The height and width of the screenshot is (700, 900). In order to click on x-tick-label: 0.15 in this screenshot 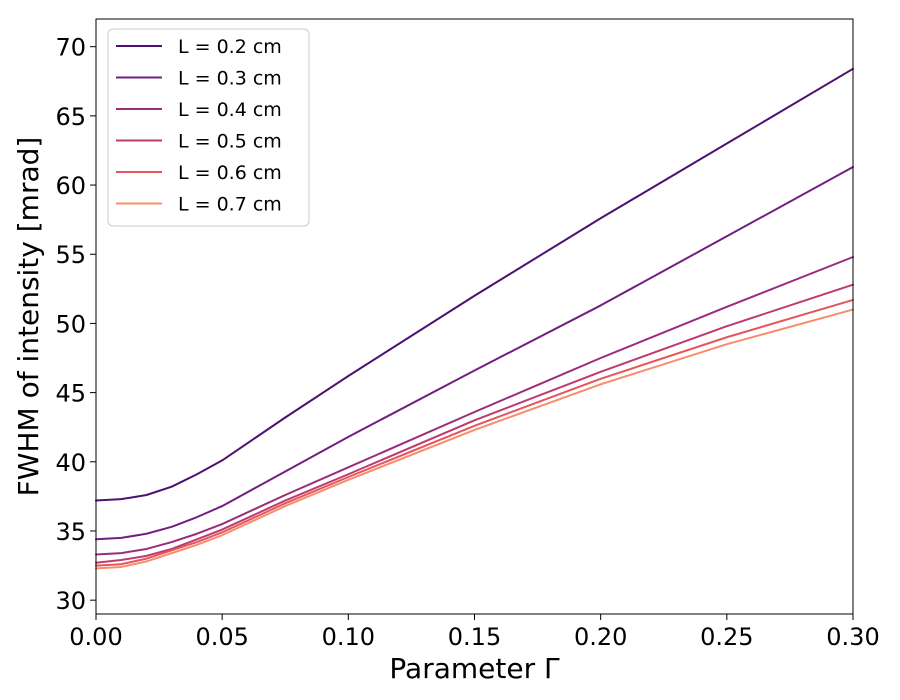, I will do `click(474, 637)`.